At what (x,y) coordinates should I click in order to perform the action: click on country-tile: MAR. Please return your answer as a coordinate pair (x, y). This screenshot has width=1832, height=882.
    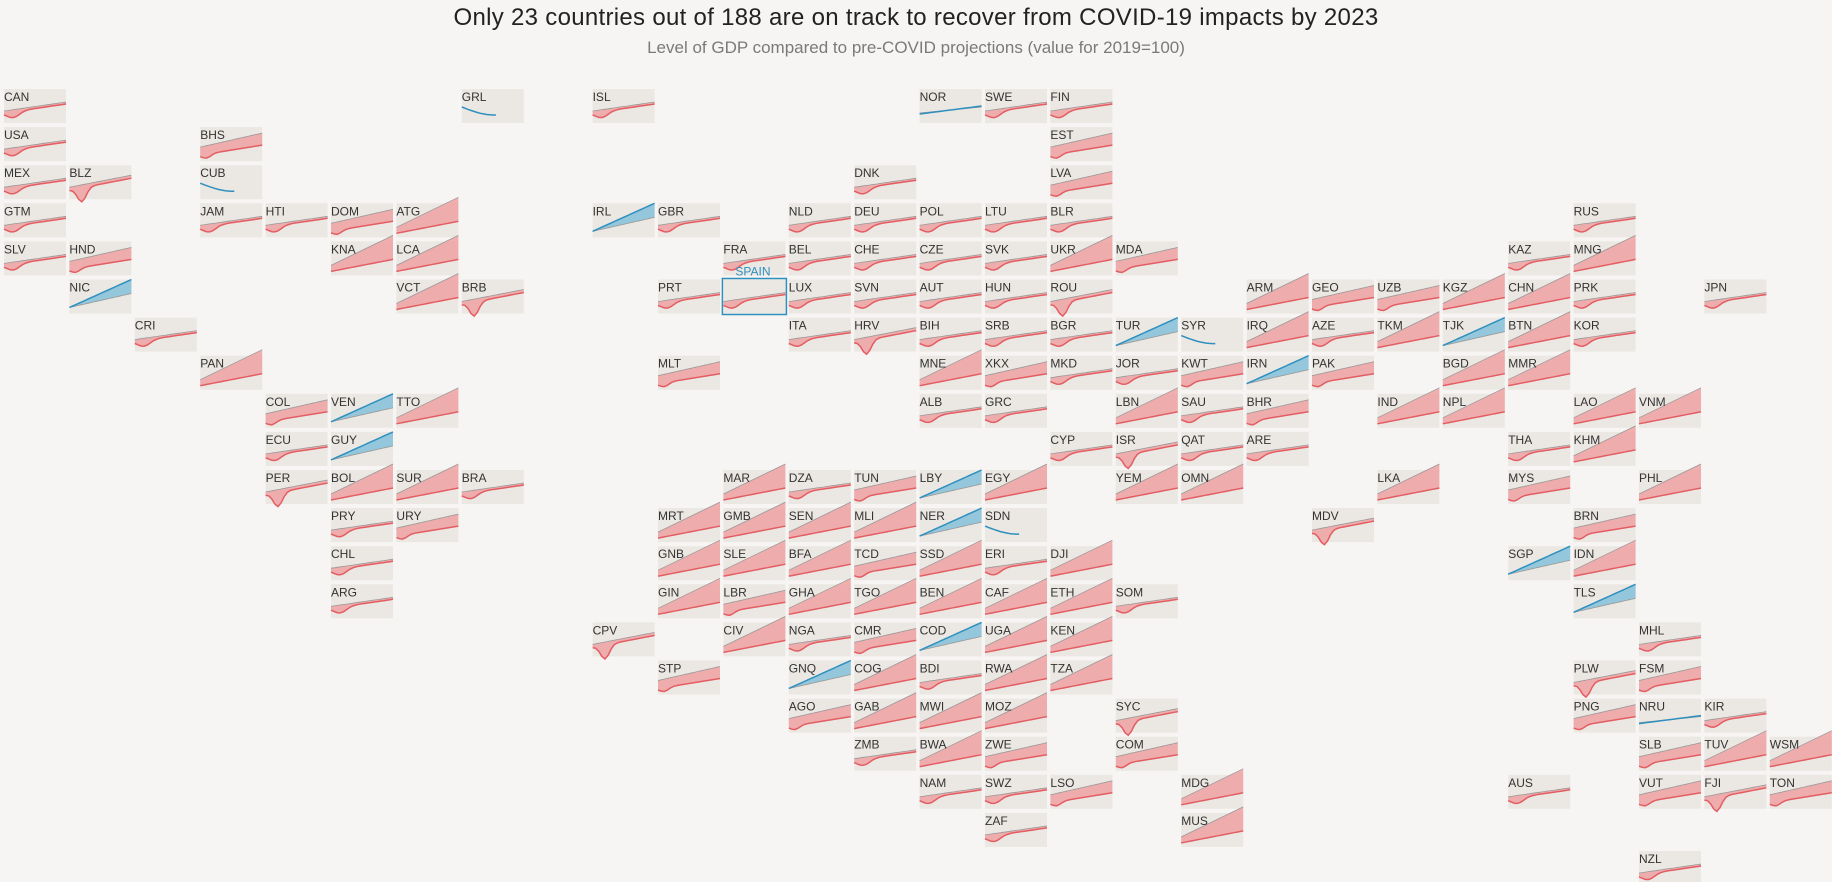
    Looking at the image, I should click on (754, 483).